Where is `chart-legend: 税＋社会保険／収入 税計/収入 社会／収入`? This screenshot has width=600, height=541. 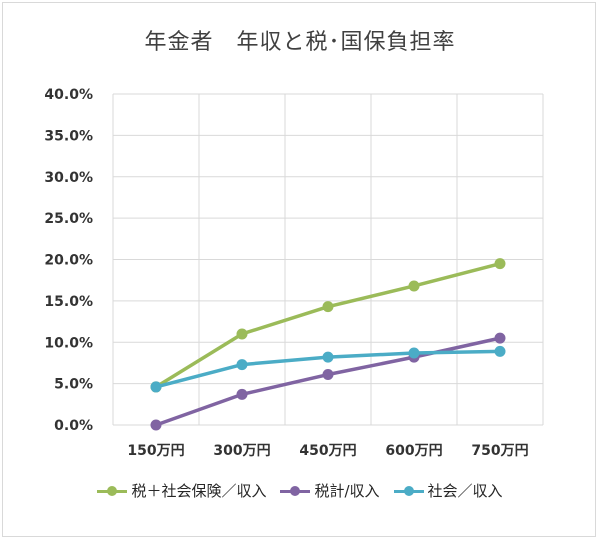
chart-legend: 税＋社会保険／収入 税計/収入 社会／収入 is located at coordinates (300, 490).